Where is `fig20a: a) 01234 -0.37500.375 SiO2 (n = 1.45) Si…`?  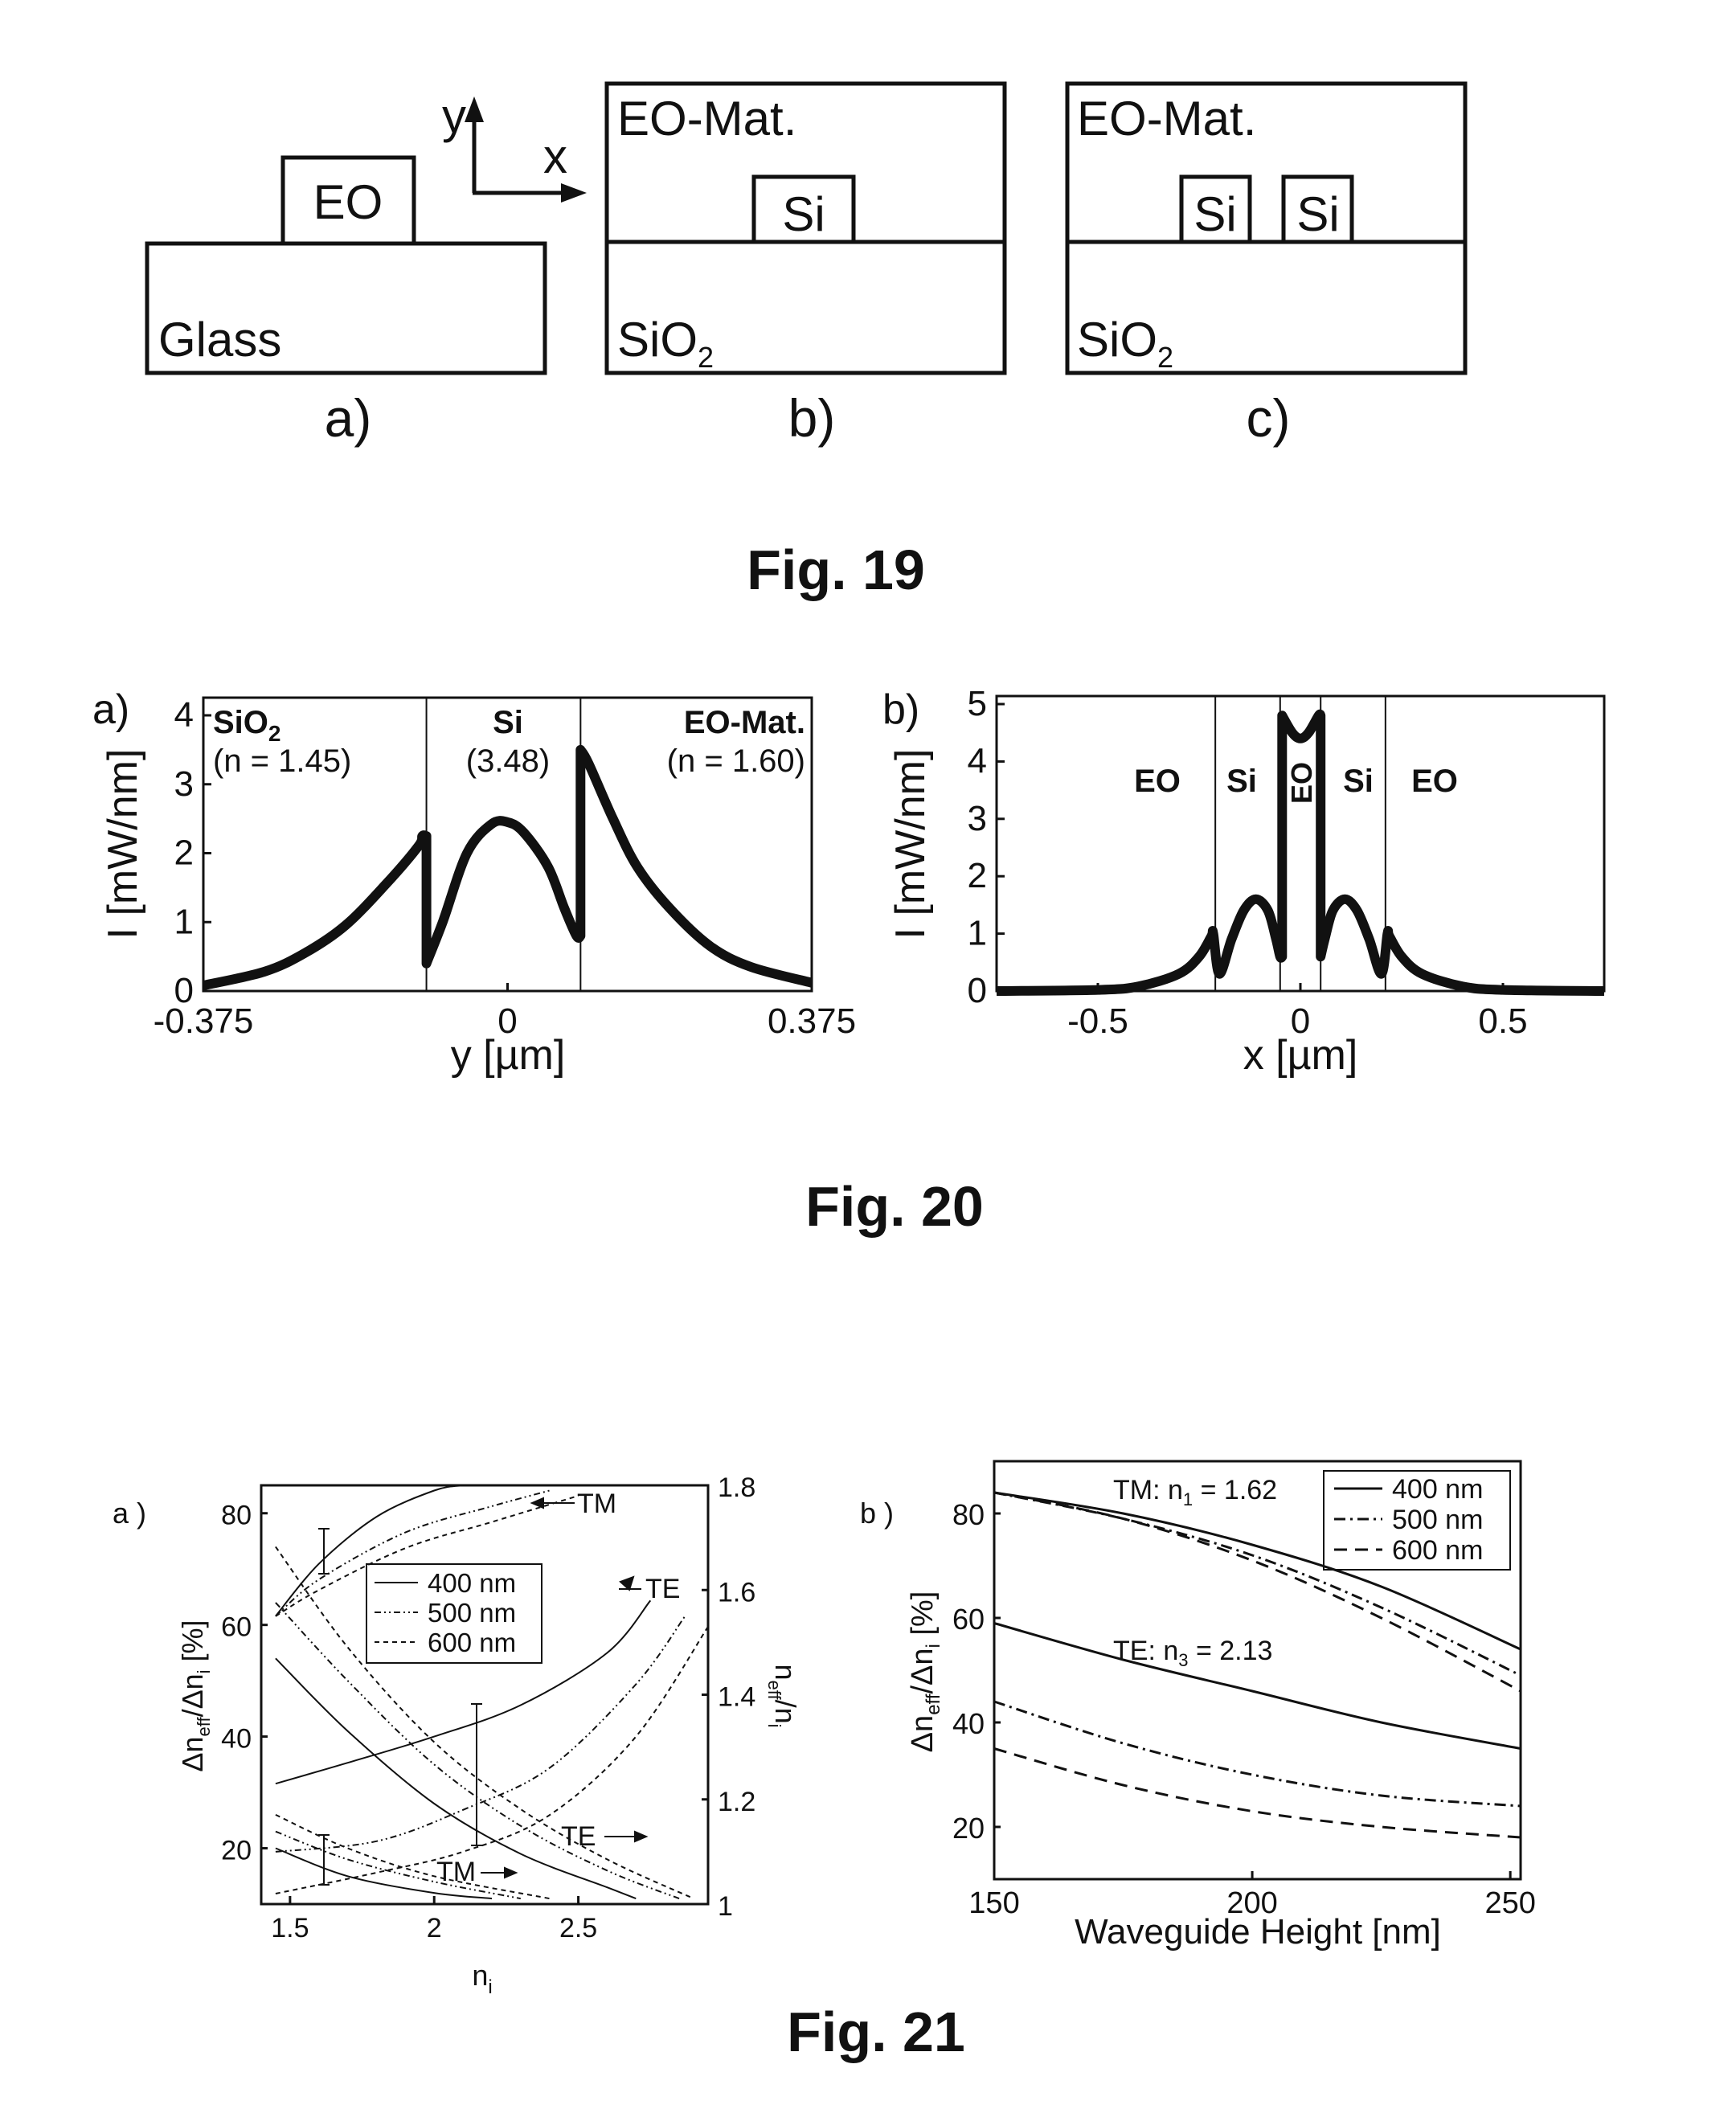
fig20a: a) 01234 -0.37500.375 SiO2 (n = 1.45) Si… is located at coordinates (474, 882).